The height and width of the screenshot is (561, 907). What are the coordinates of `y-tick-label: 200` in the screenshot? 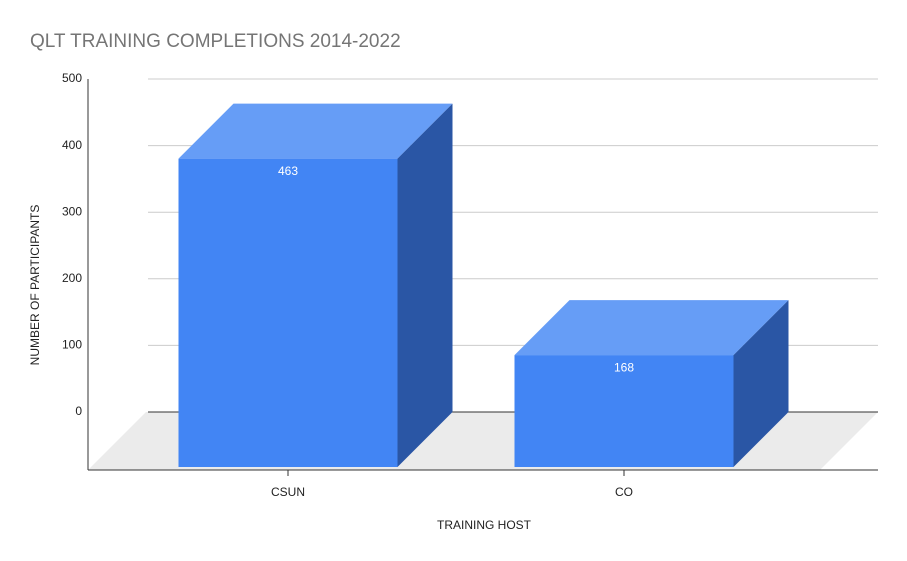 It's located at (72, 278).